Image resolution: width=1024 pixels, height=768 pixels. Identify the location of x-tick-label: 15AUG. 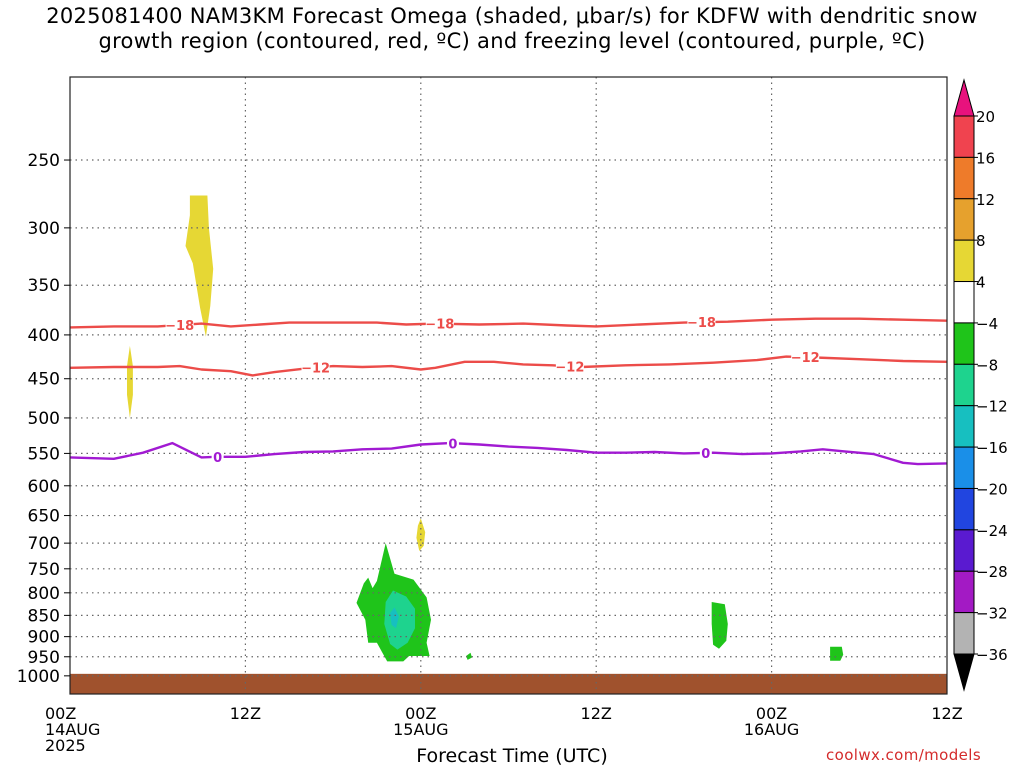
(420, 729).